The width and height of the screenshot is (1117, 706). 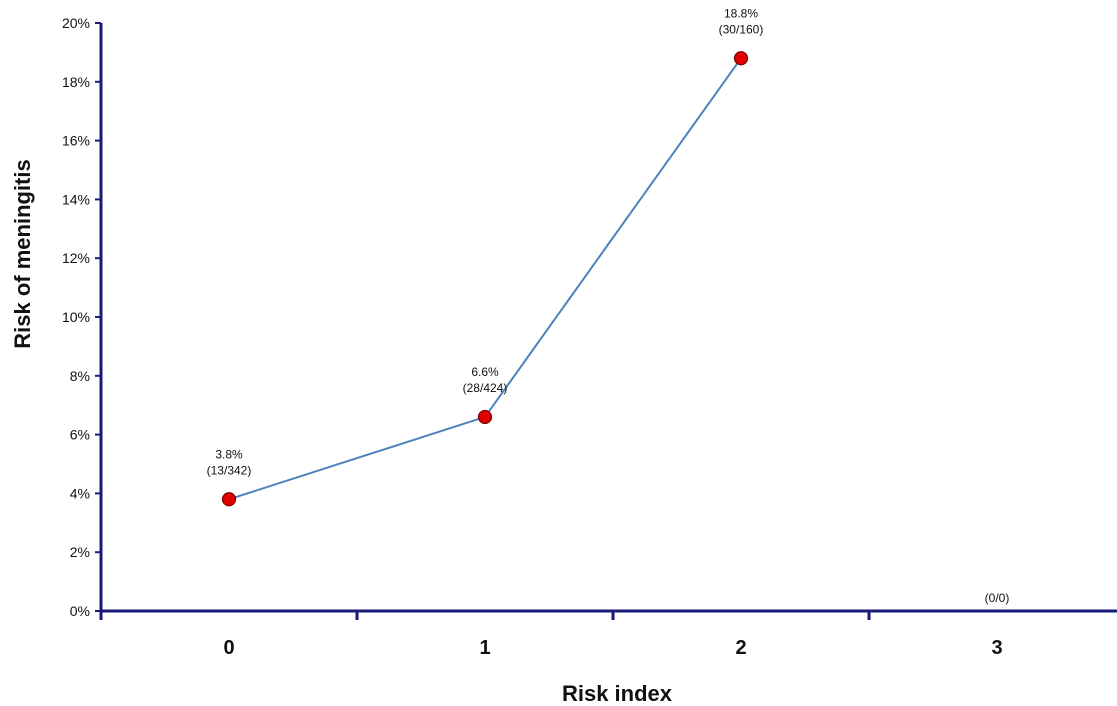 I want to click on y-axis-title: Risk of meningitis, so click(x=22, y=253).